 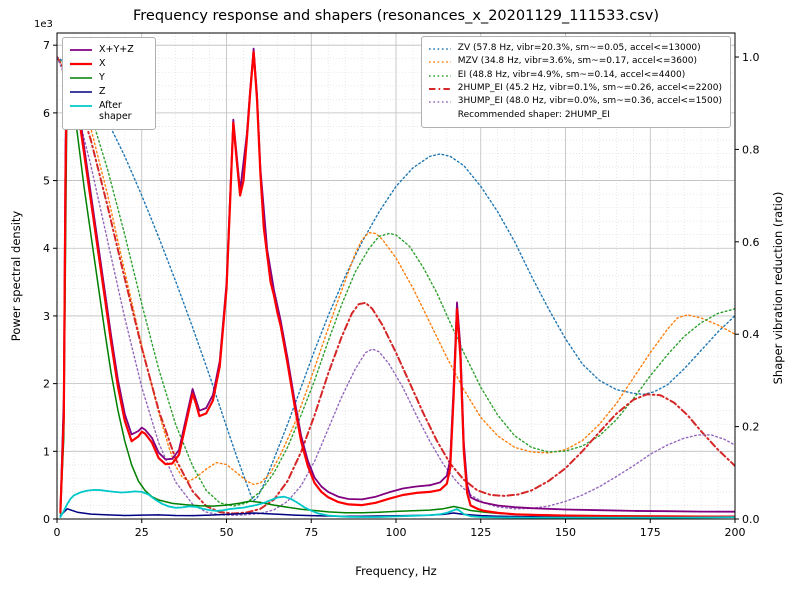 What do you see at coordinates (46, 113) in the screenshot?
I see `y-left-tick-label: 6` at bounding box center [46, 113].